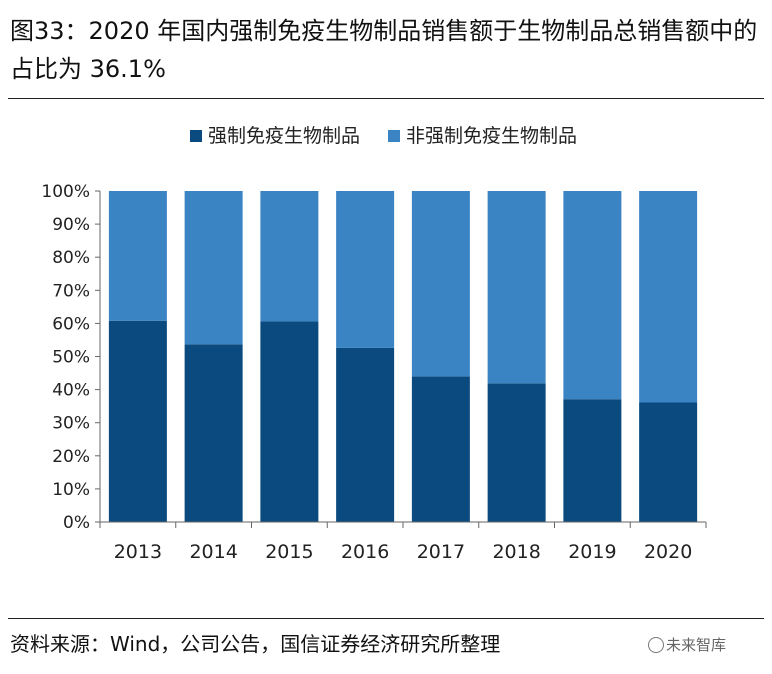 This screenshot has width=772, height=674. Describe the element at coordinates (656, 645) in the screenshot. I see `watermark-logo-icon` at that location.